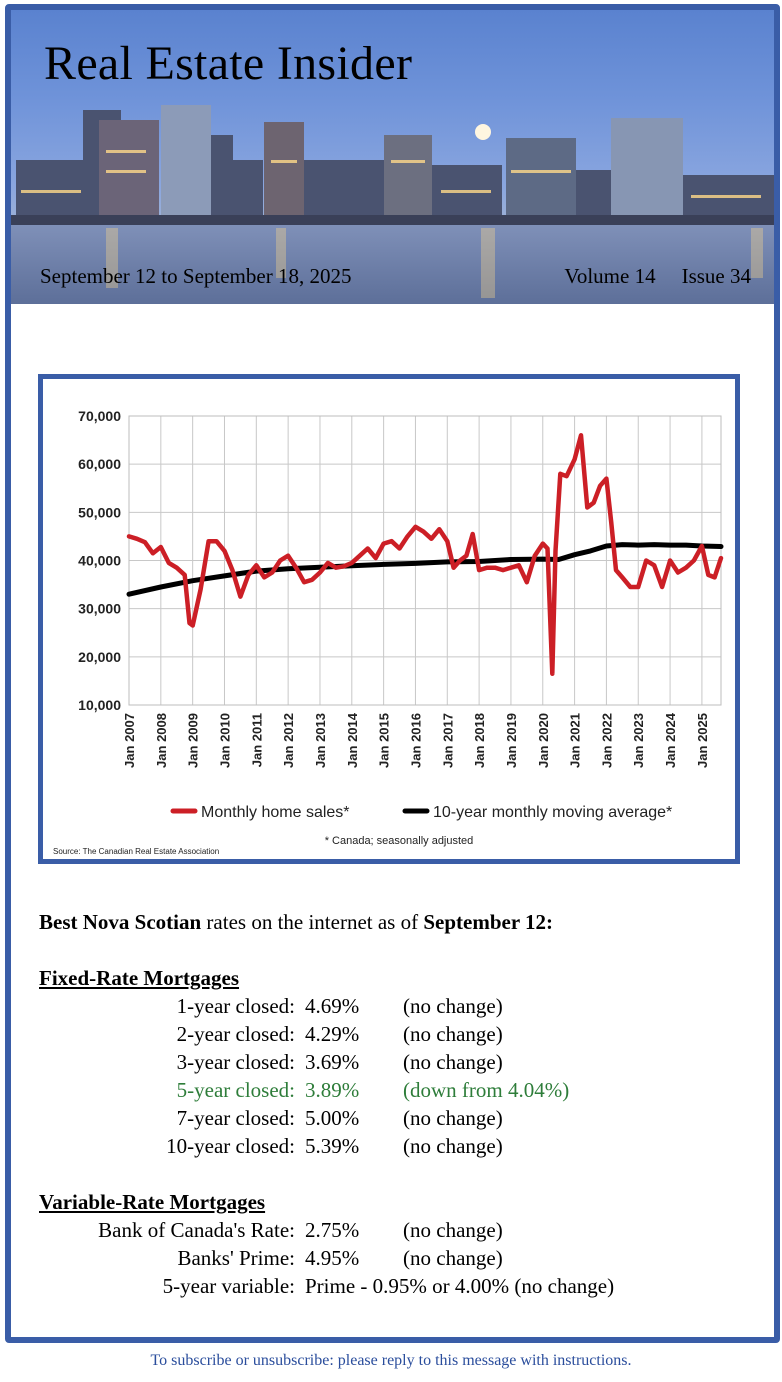 This screenshot has height=1382, width=782. Describe the element at coordinates (415, 740) in the screenshot. I see `x-tick-label: Jan 2016` at that location.